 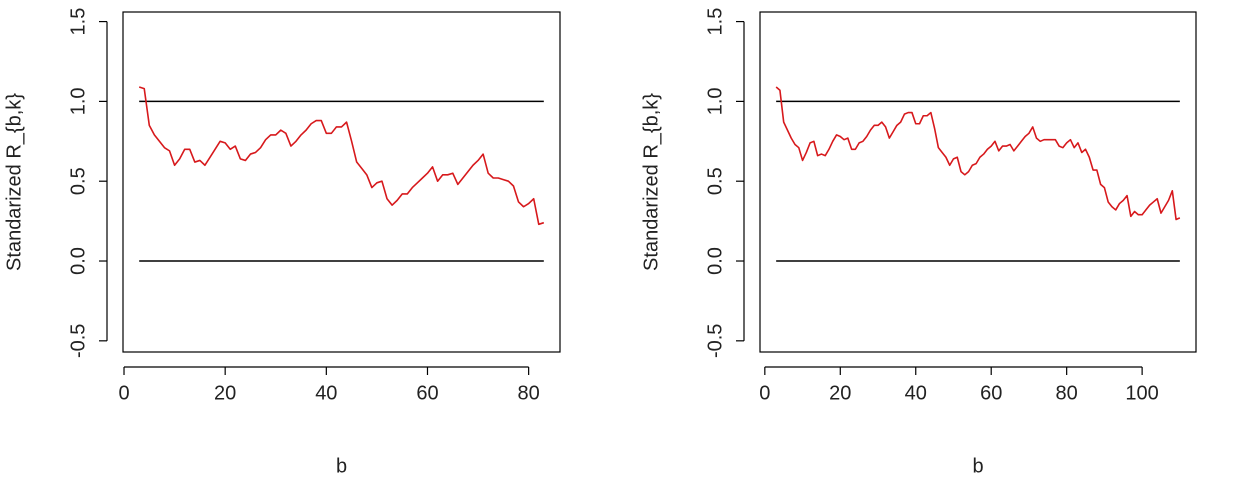 I want to click on x-tick-label: 100, so click(x=1141, y=393).